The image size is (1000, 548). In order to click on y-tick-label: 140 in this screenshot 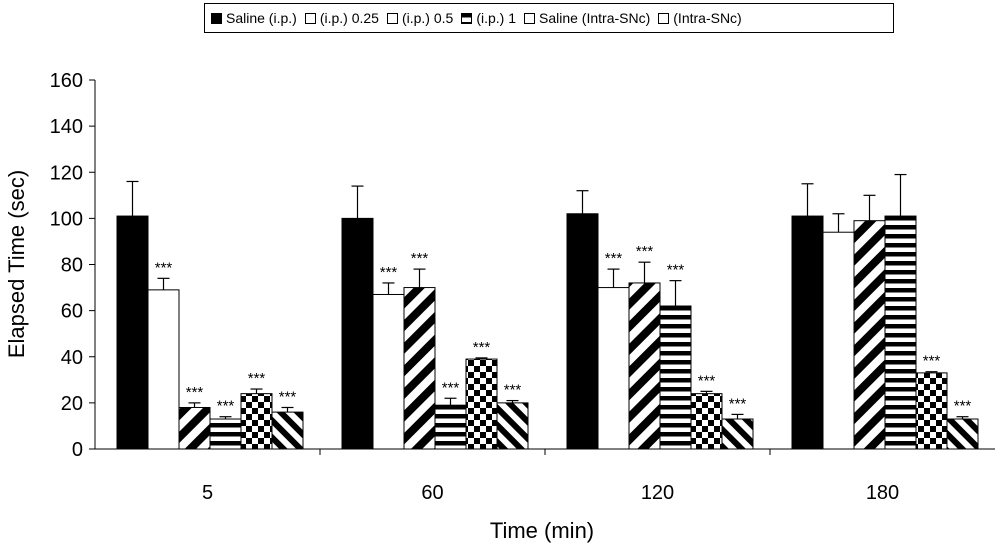, I will do `click(66, 127)`.